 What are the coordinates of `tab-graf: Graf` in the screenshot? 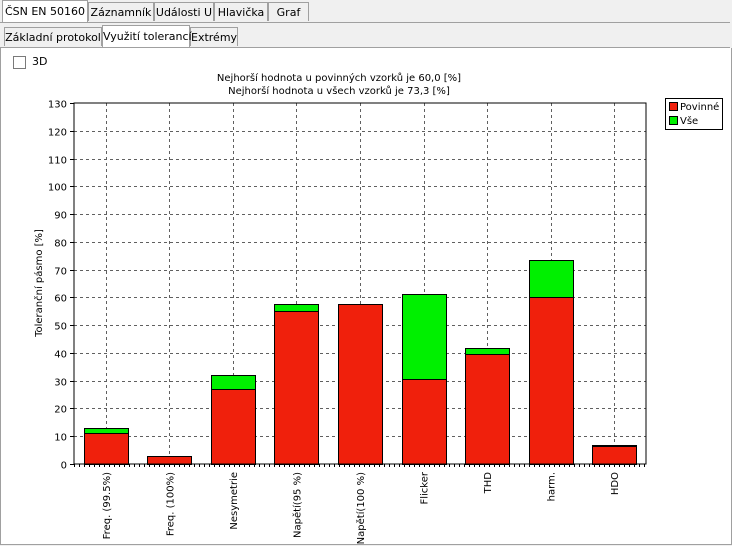 It's located at (288, 11).